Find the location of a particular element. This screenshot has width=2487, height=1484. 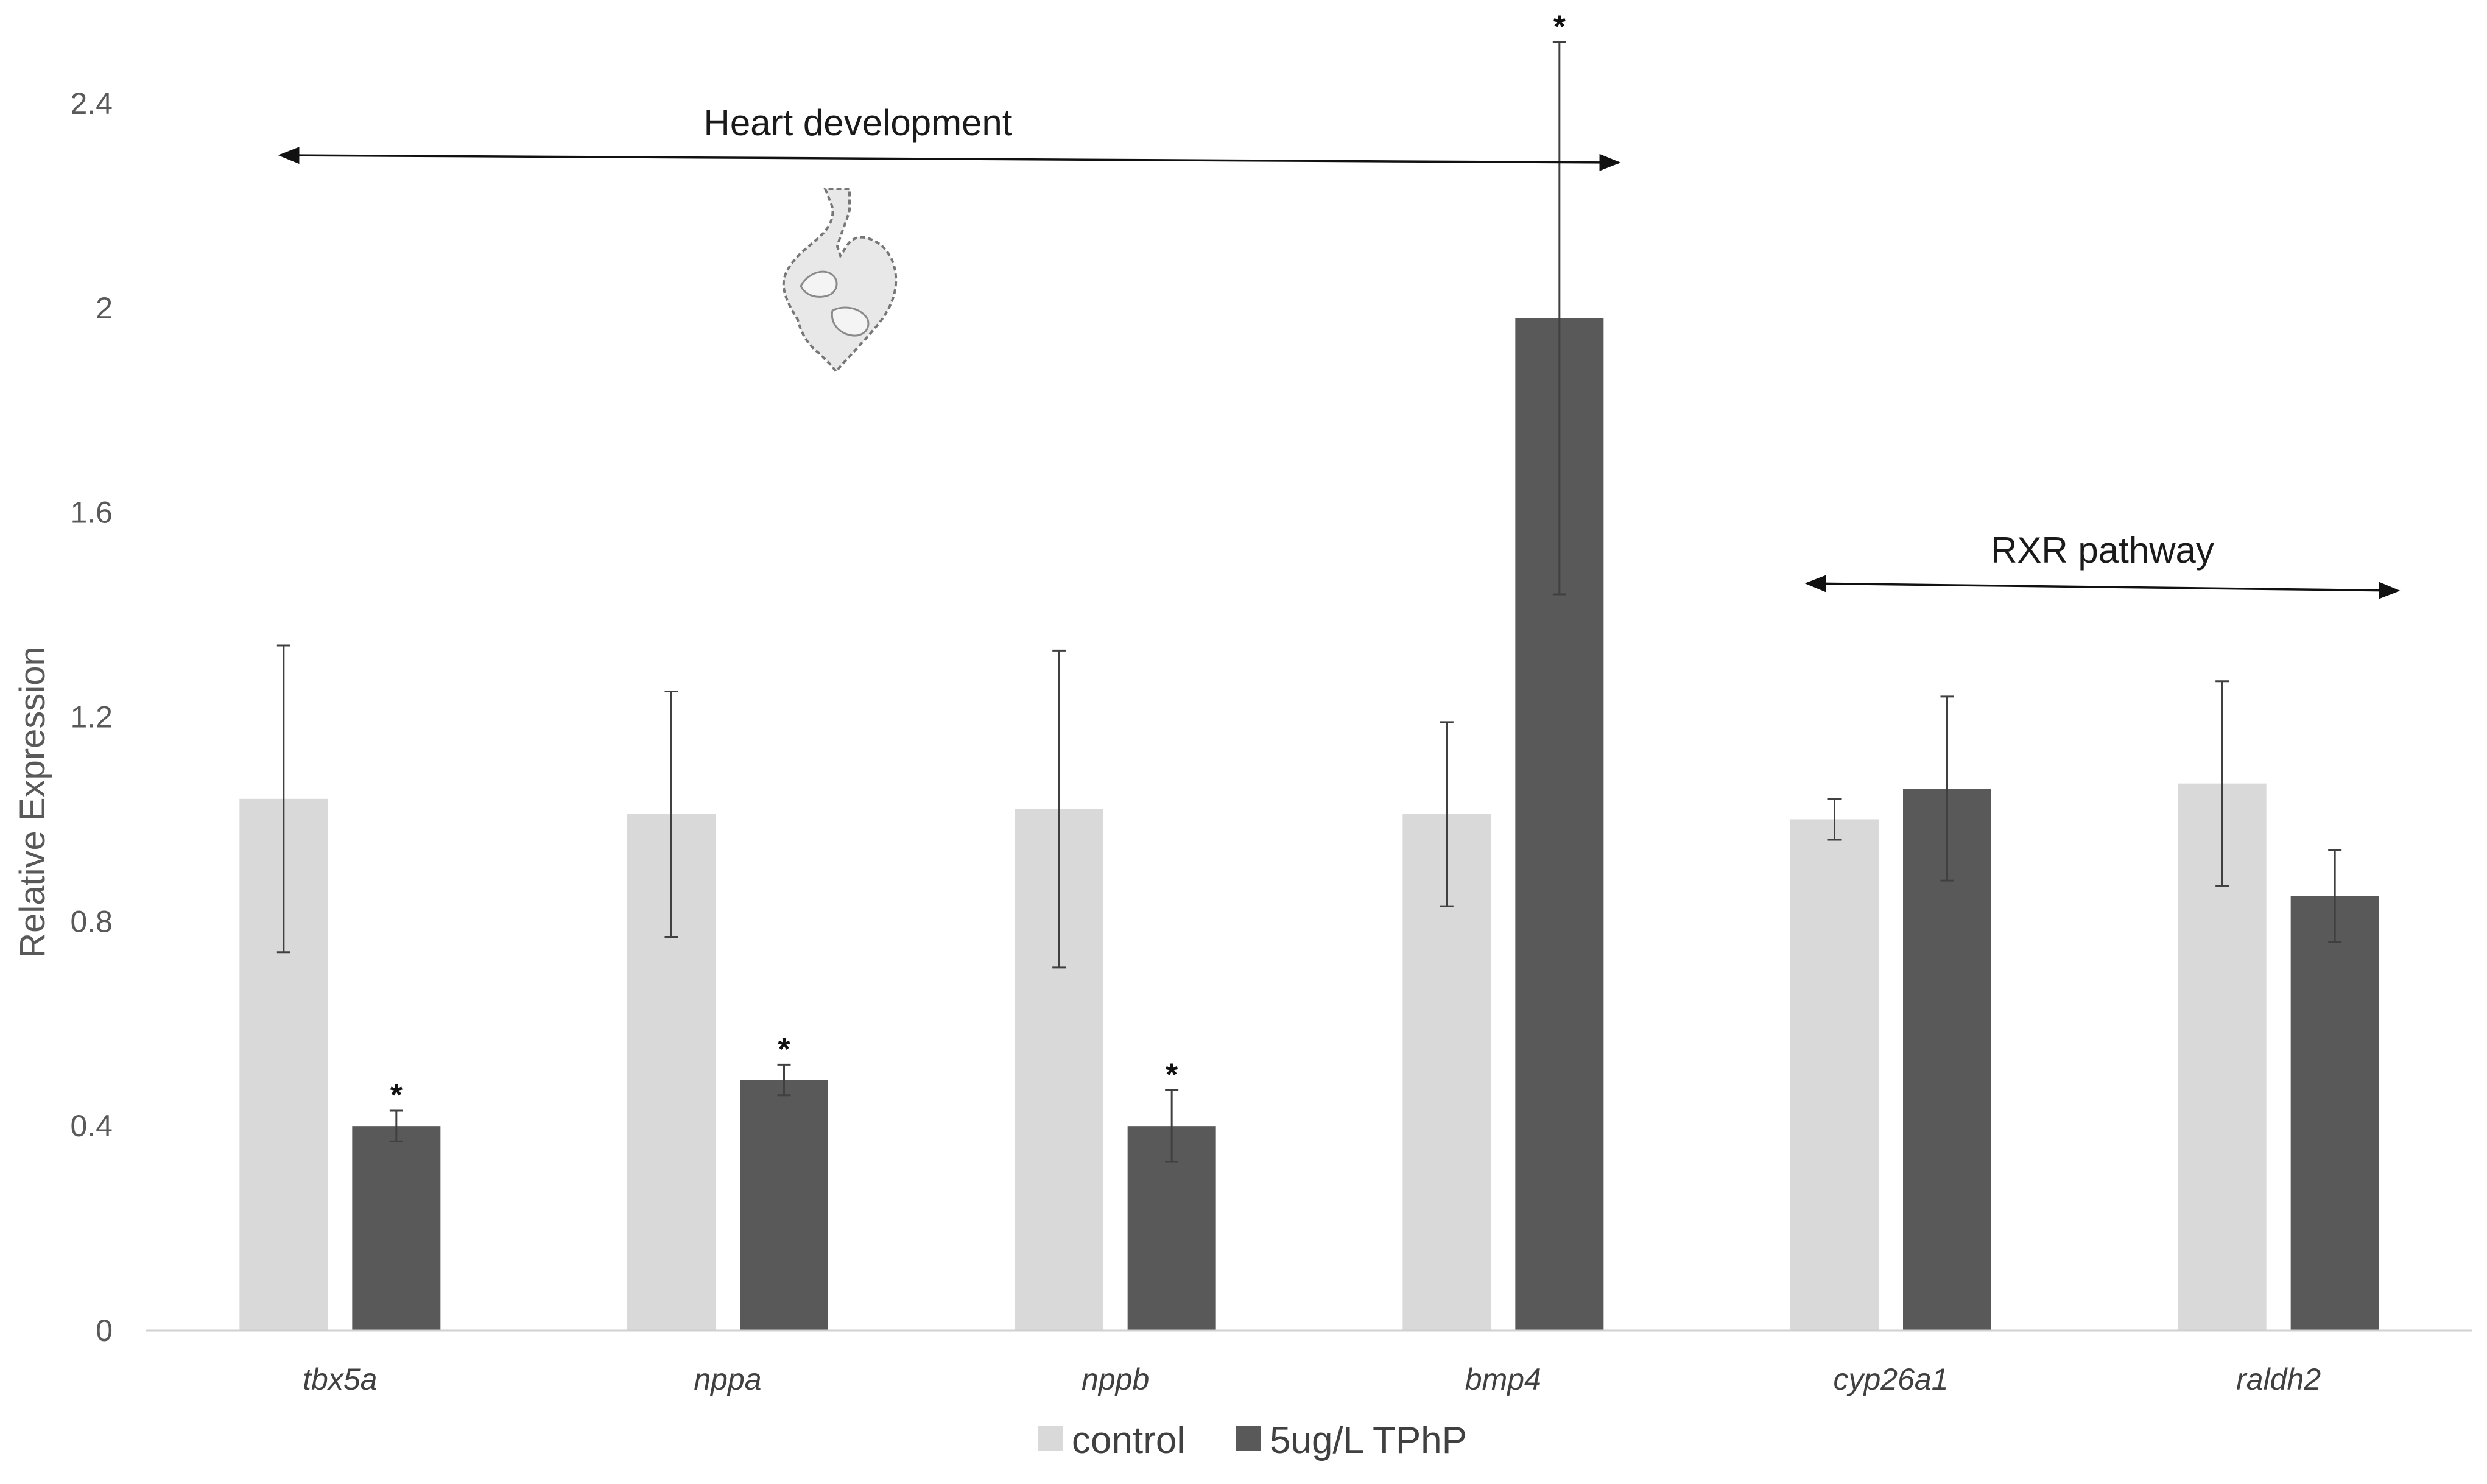

annotation-label: RXR pathway is located at coordinates (2102, 550).